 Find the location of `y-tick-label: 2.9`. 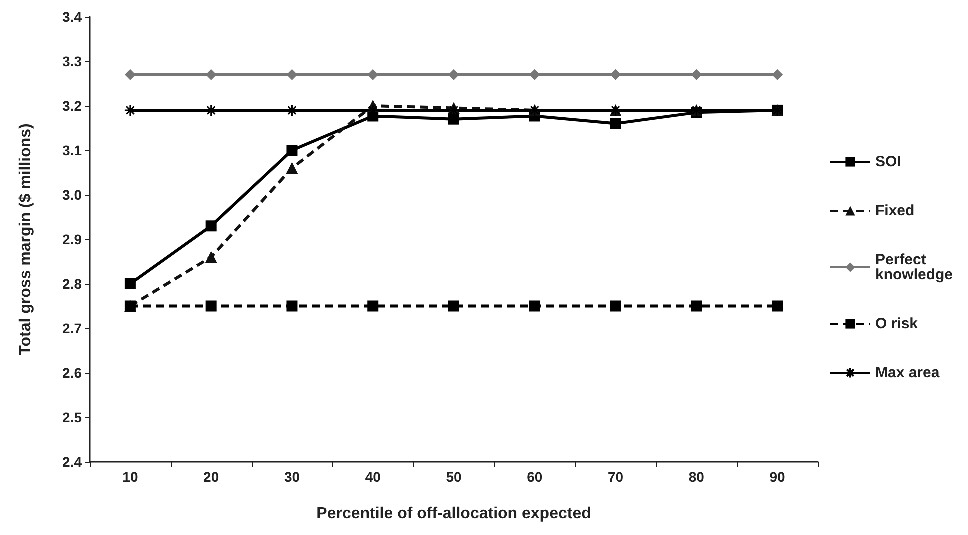

y-tick-label: 2.9 is located at coordinates (72, 240).